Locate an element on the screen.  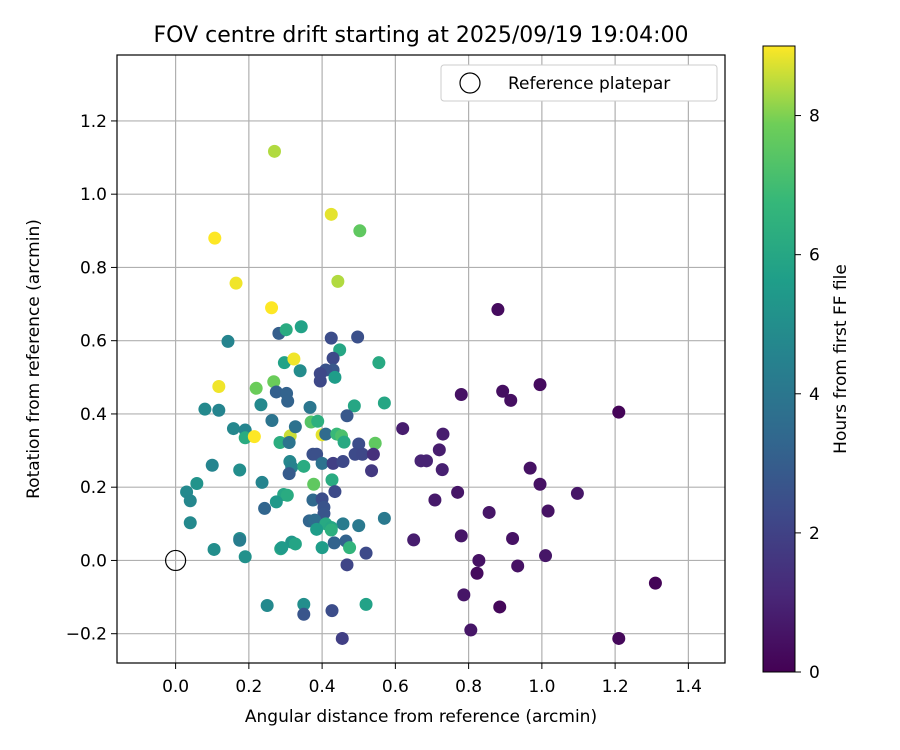
x-tick-label: 0.6 is located at coordinates (395, 687).